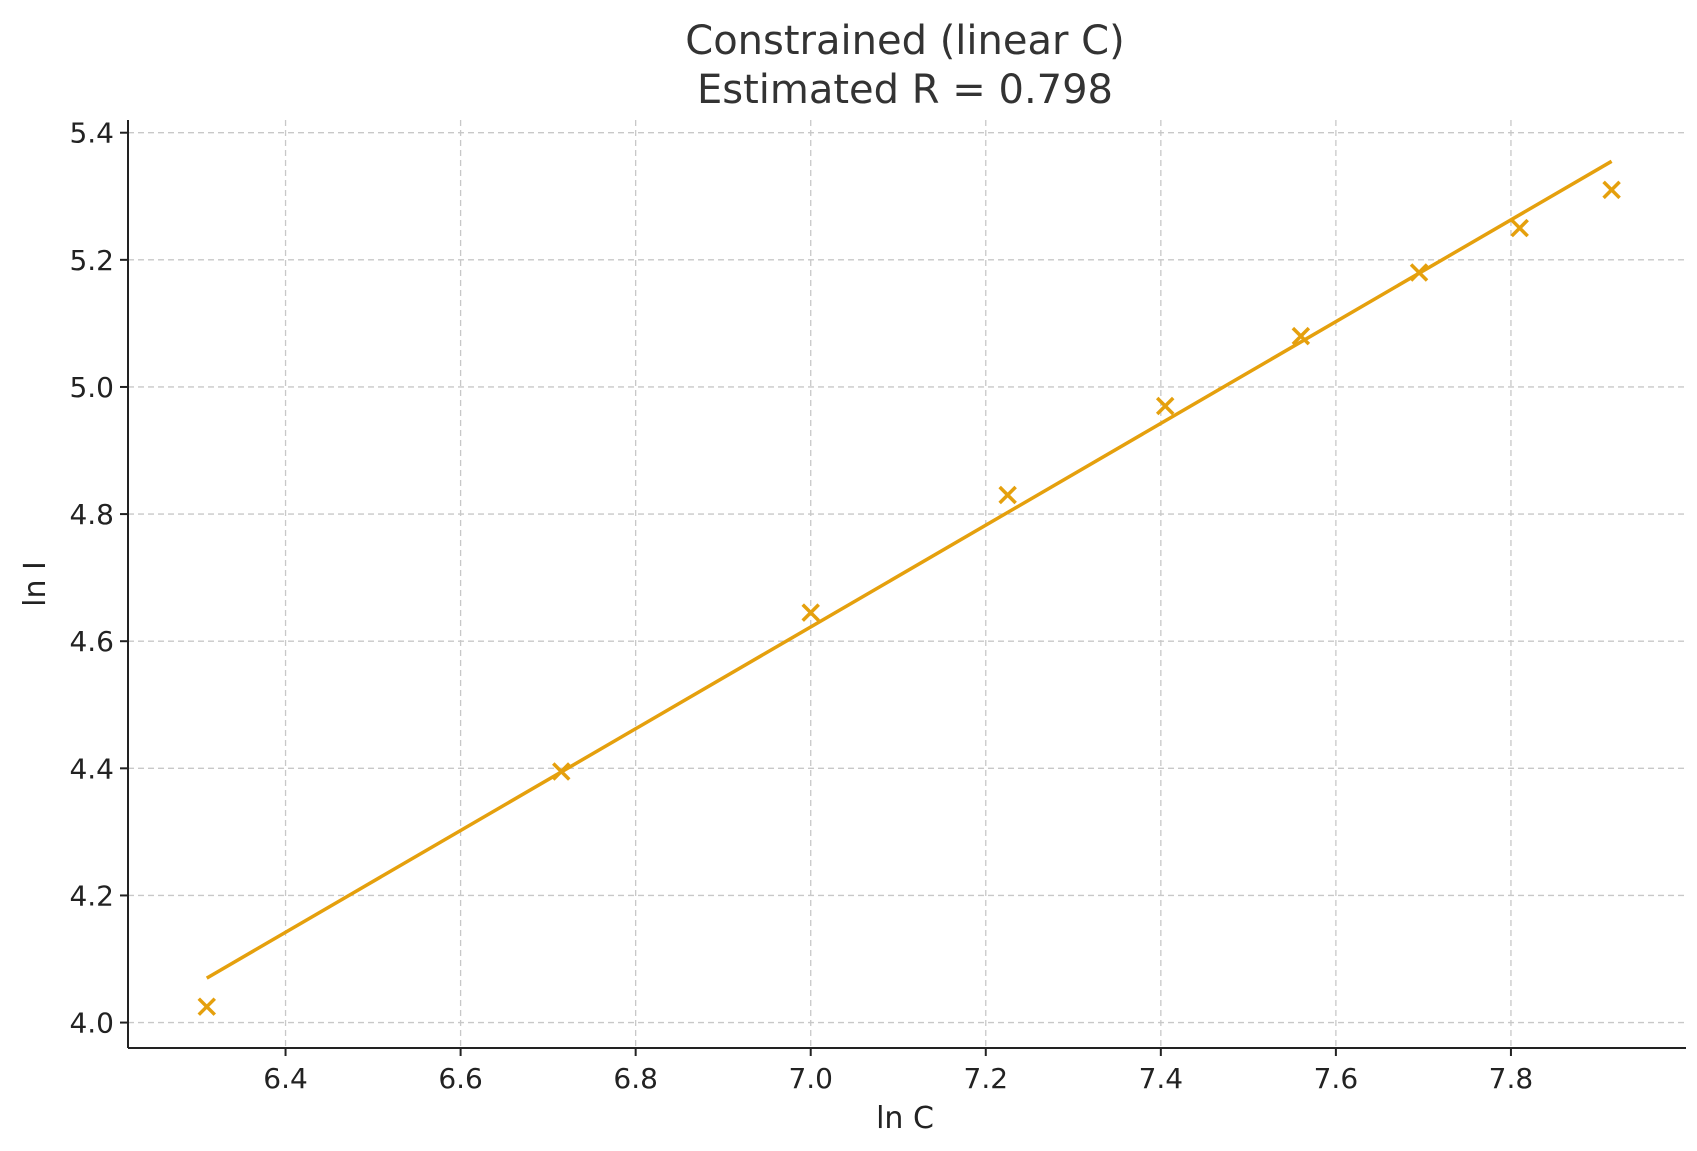  I want to click on x-tick-label: 6.6, so click(460, 1078).